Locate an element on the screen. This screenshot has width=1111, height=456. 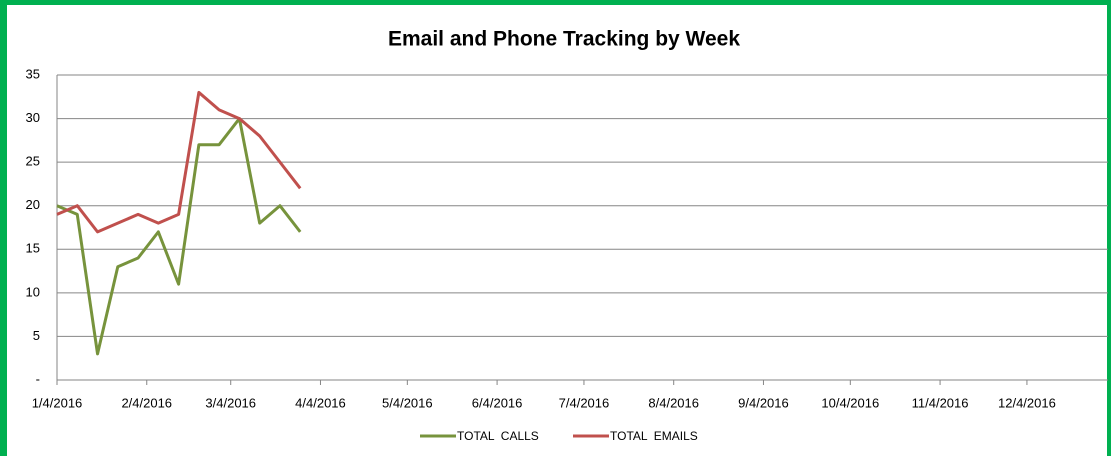
y-tick-label: 5 is located at coordinates (36, 335).